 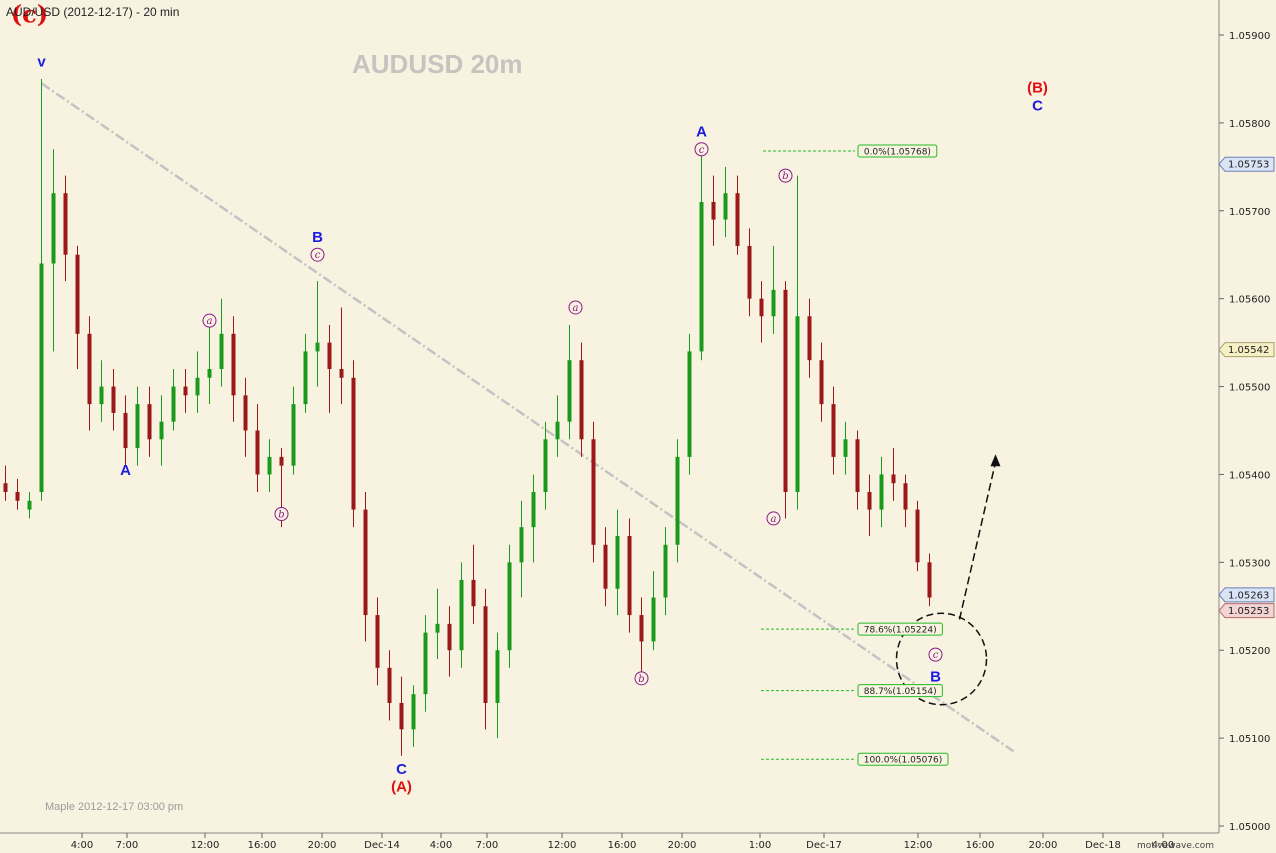 I want to click on wave-label: (c), so click(x=29, y=14).